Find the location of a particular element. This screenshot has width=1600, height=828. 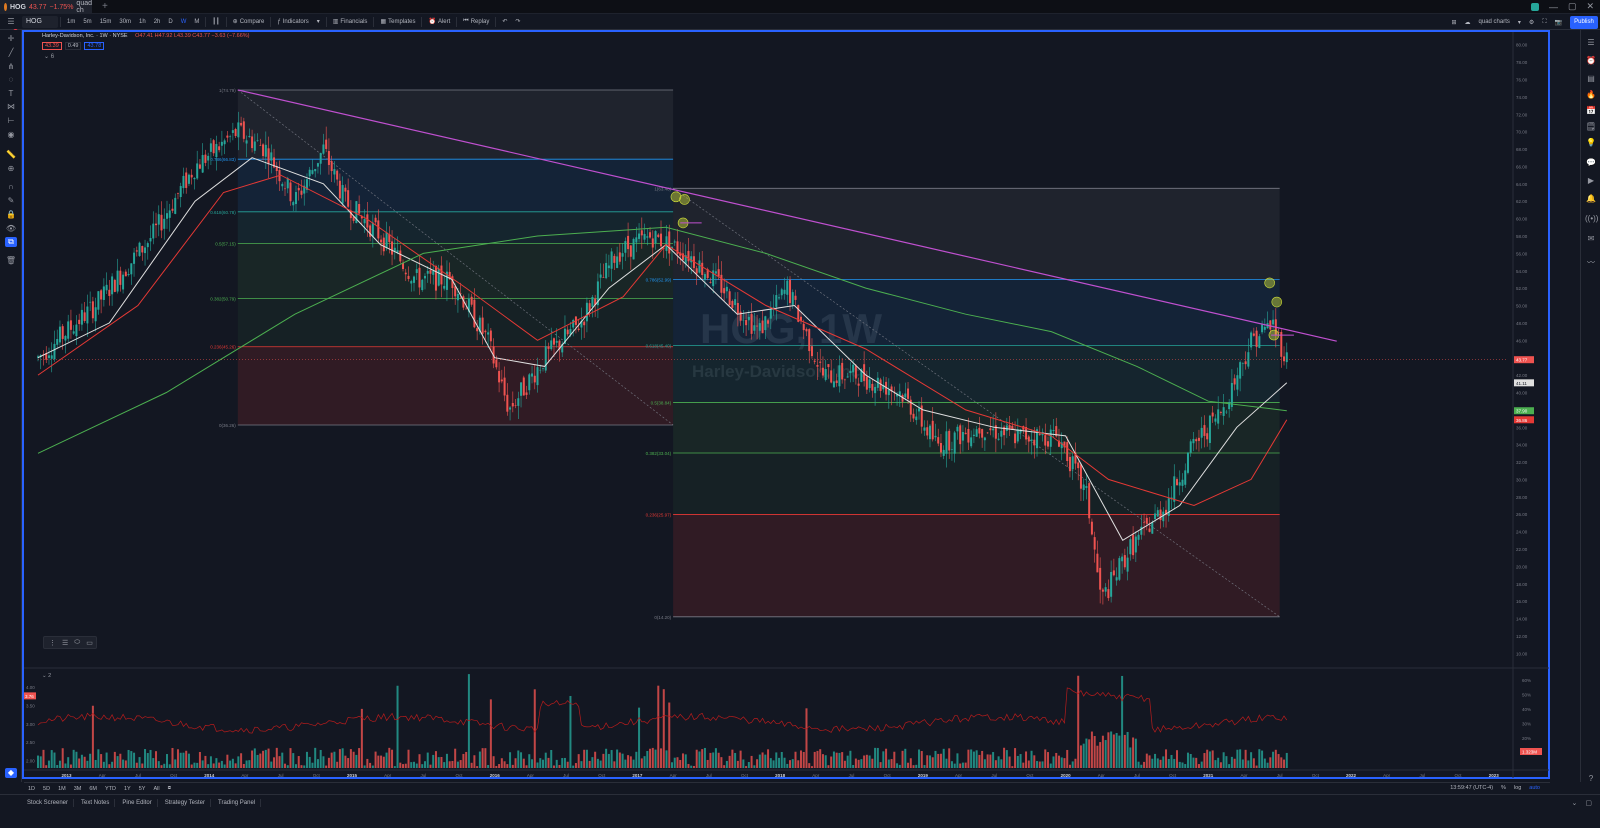

ideas-icon: 💡 is located at coordinates (1591, 142).